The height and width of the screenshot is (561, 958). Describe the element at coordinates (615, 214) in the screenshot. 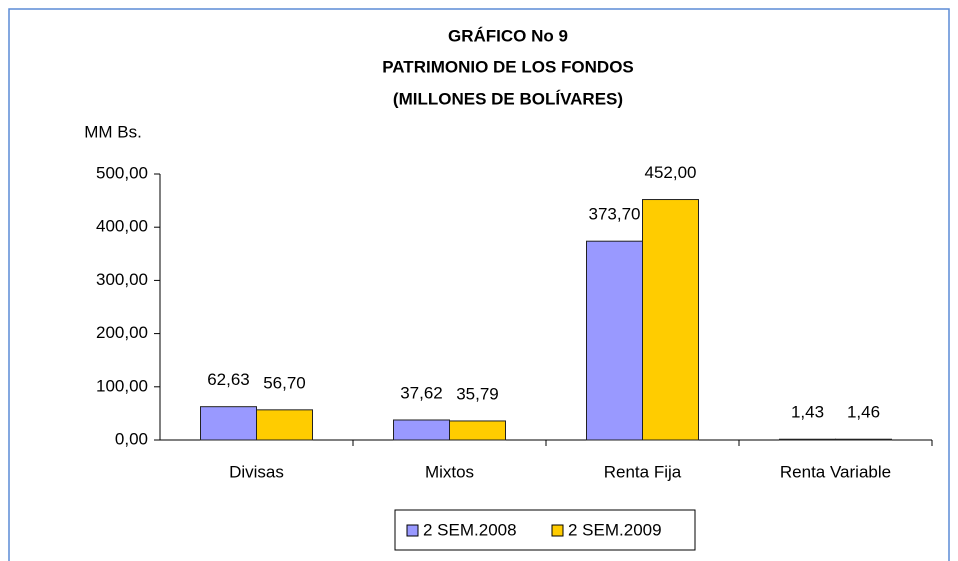

I see `value-label: 373,70` at that location.